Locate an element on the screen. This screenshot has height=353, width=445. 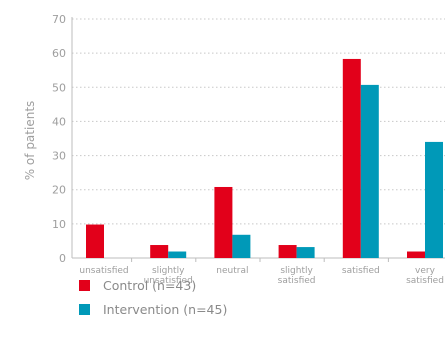
legend-label: Control (n=43) is located at coordinates (149, 285).